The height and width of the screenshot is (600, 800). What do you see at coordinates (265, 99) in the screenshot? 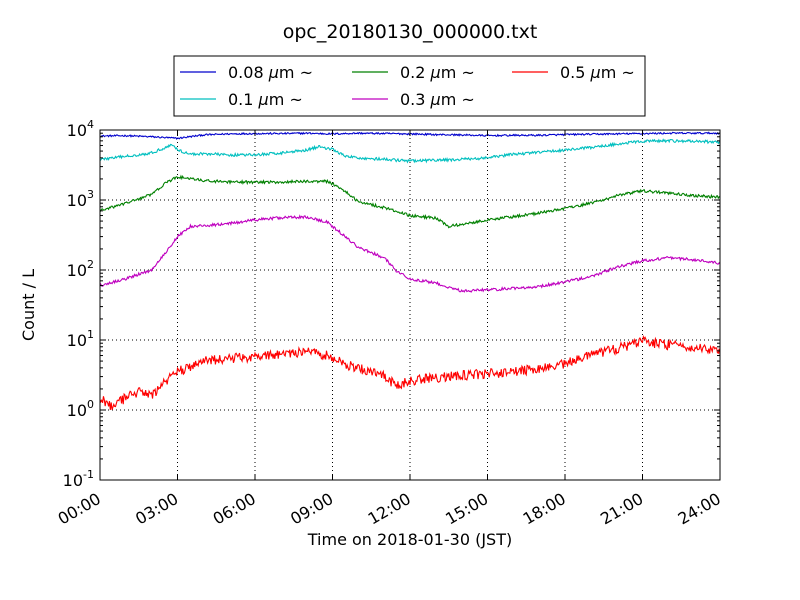
I see `legend-label-2: 0.1 μm ~` at bounding box center [265, 99].